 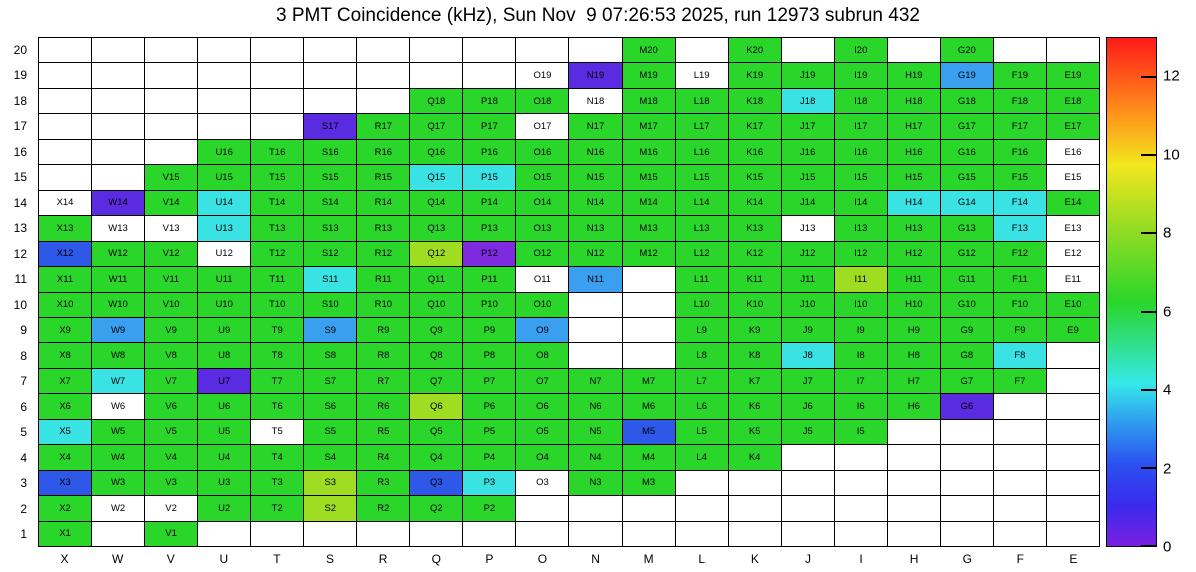 I want to click on grid-cell: P6, so click(x=489, y=406).